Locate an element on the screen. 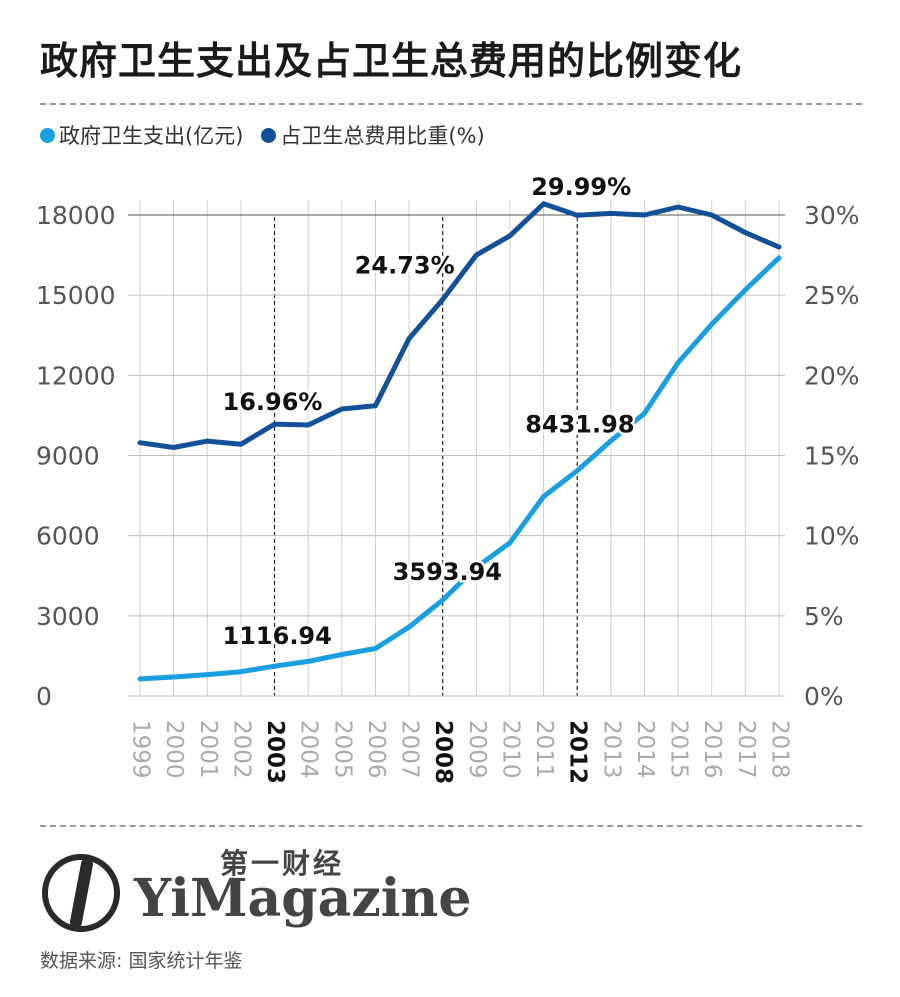  data-label-halo: 16.96% is located at coordinates (273, 402).